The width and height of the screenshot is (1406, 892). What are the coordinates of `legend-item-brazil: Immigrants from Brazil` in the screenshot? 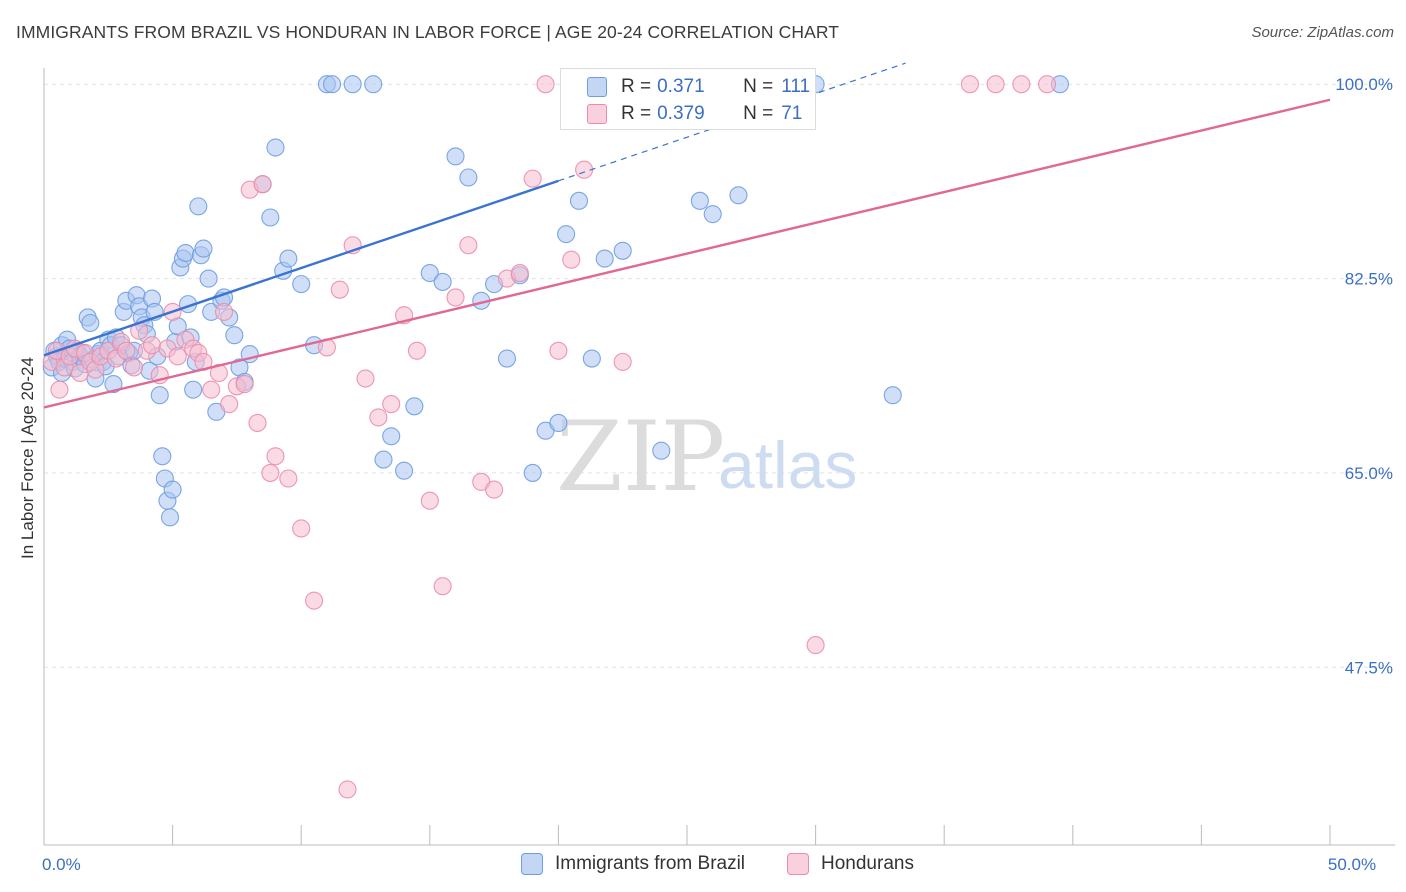 It's located at (633, 864).